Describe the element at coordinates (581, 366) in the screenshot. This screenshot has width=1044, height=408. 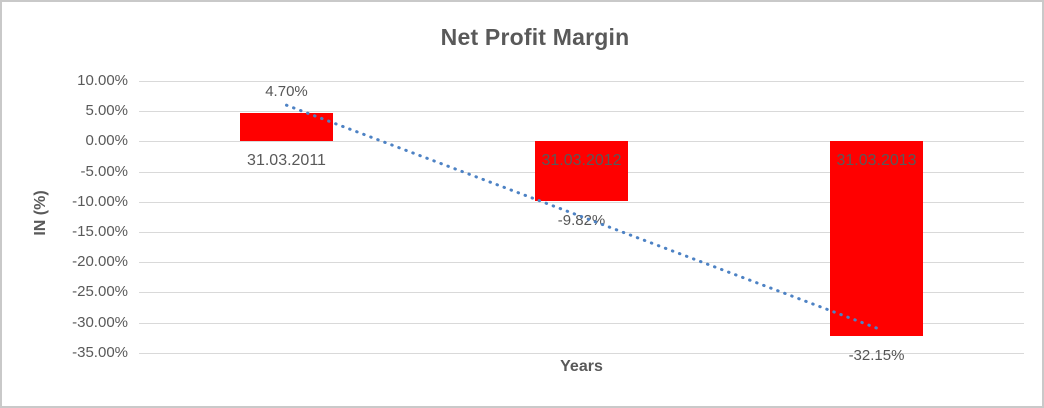
I see `x-axis-title: Years` at that location.